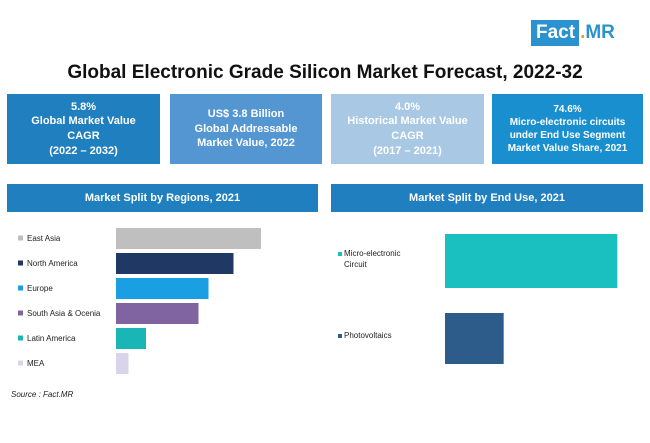  I want to click on region-label: North America, so click(52, 263).